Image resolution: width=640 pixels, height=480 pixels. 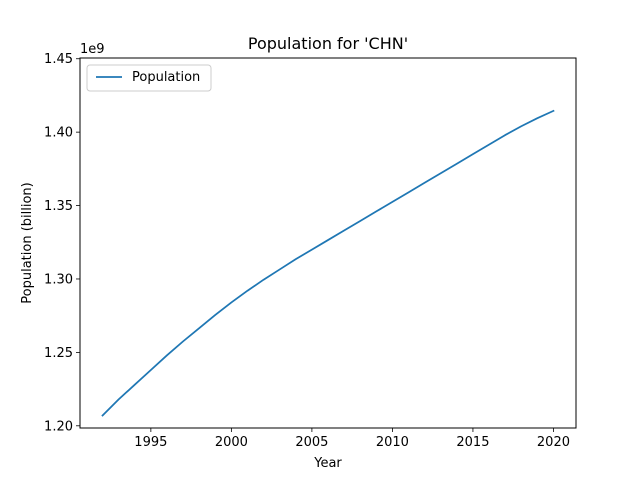 What do you see at coordinates (352, 439) in the screenshot?
I see `x-axis-ticks: 1995 2000 2005 2010 2015 2020` at bounding box center [352, 439].